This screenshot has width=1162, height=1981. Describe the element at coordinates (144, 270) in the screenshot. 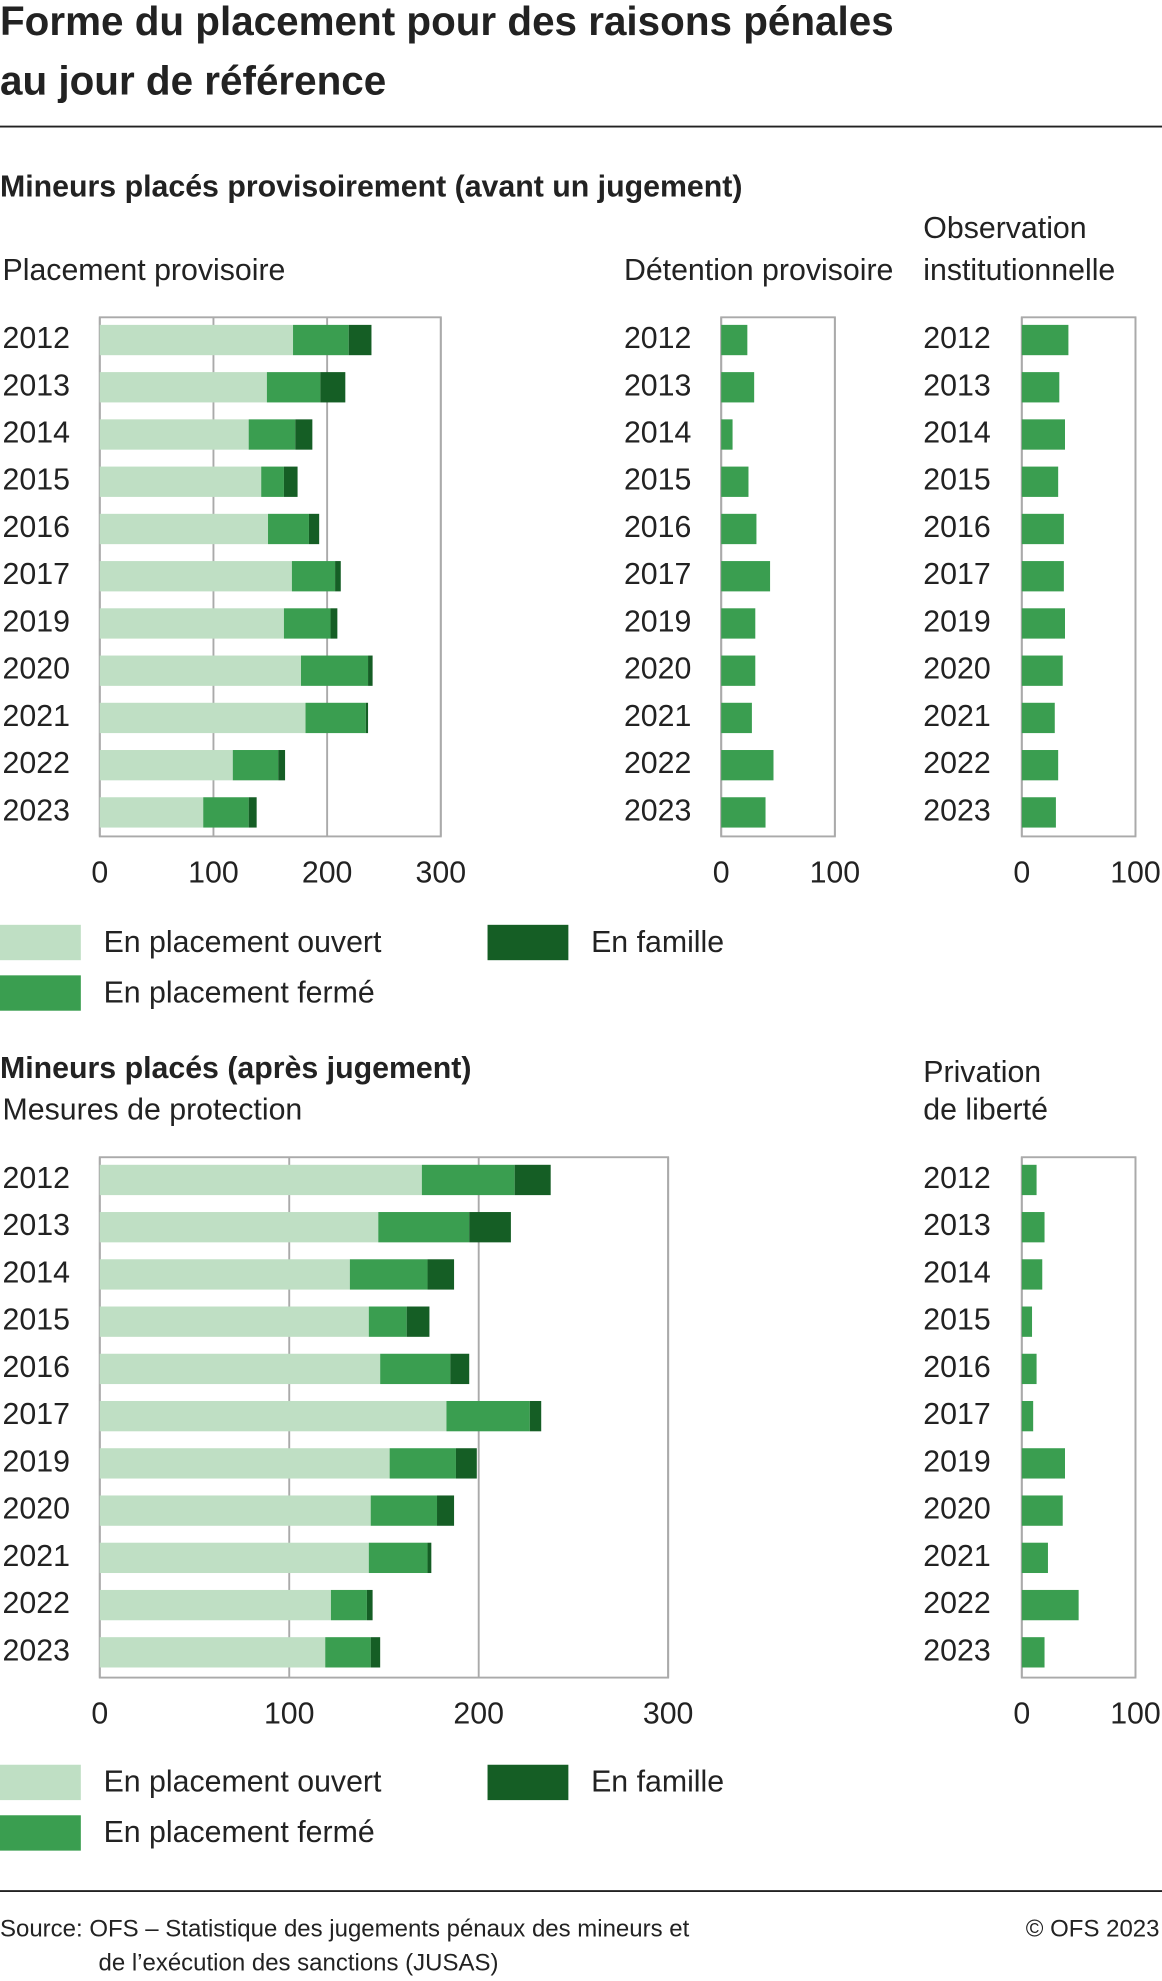

I see `chart-title: Placement provisoire` at that location.